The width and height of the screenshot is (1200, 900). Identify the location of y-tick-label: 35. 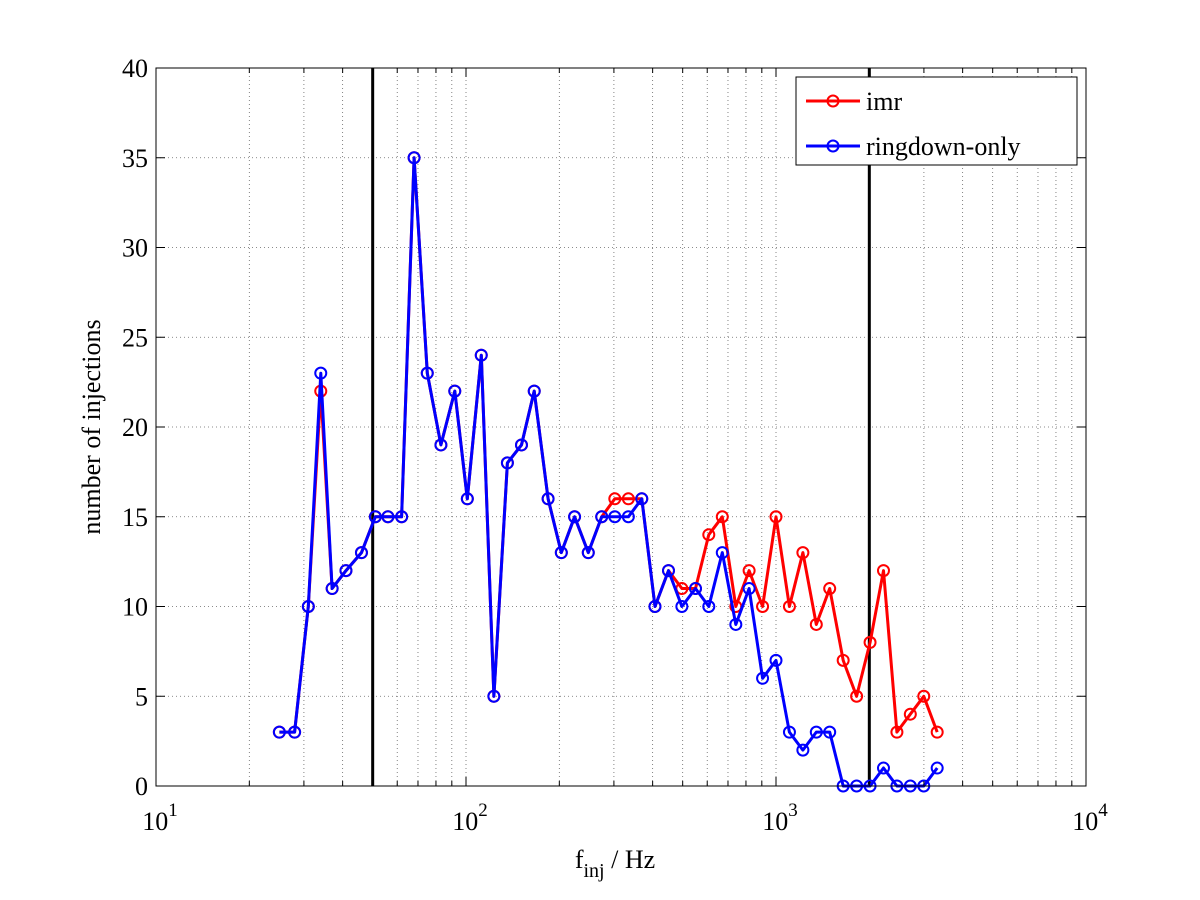
(135, 158).